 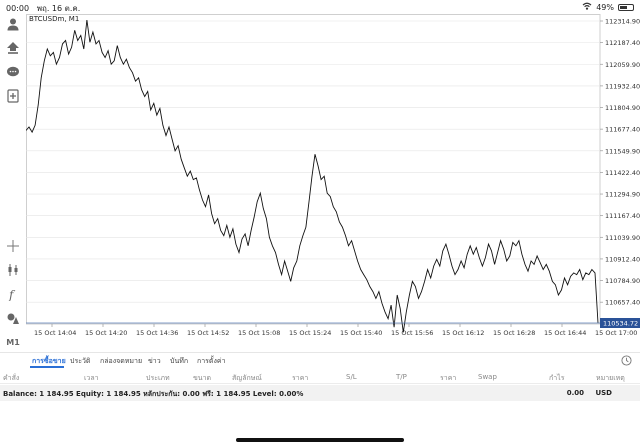 I want to click on status-time-date: 00:00 พฤ. 16 ต.ค., so click(x=43, y=8).